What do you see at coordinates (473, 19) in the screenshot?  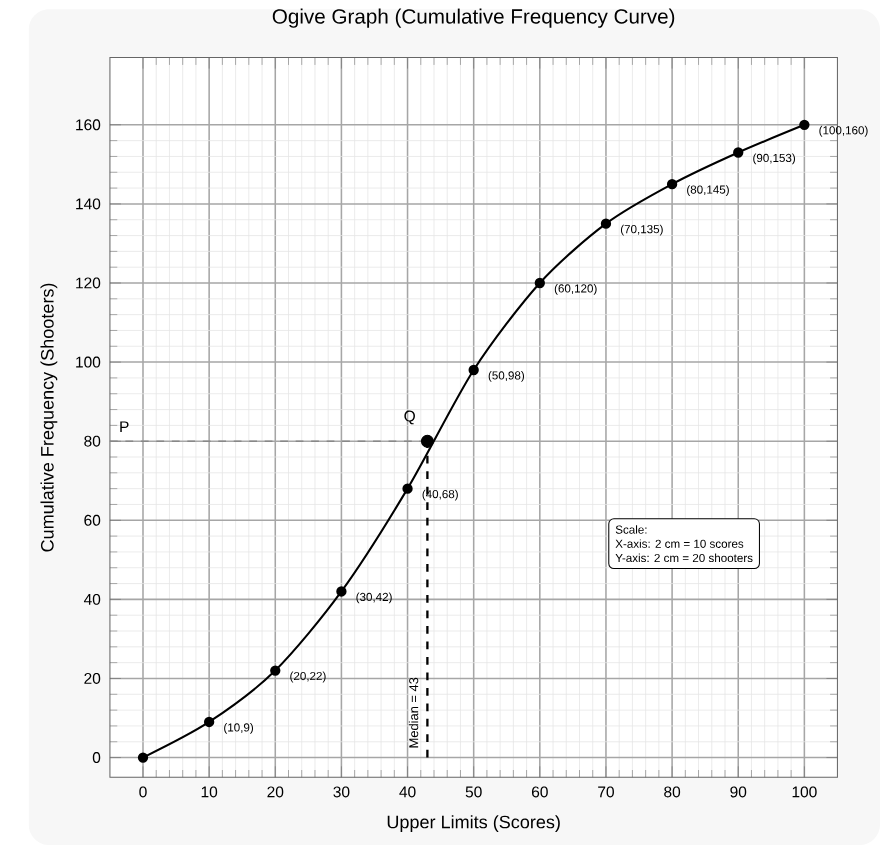 I see `chart-title: Ogive Graph (Cumulative Frequency Curve)` at bounding box center [473, 19].